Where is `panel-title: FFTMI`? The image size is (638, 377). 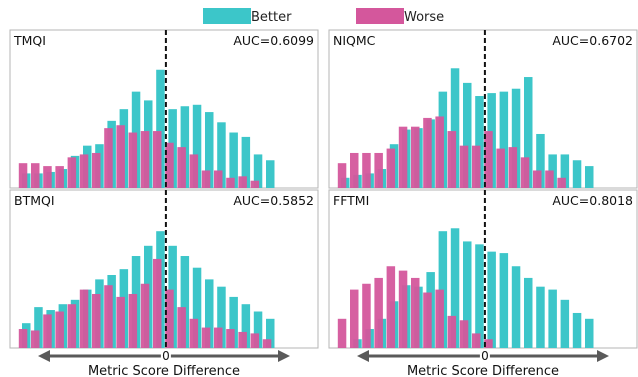 panel-title: FFTMI is located at coordinates (351, 200).